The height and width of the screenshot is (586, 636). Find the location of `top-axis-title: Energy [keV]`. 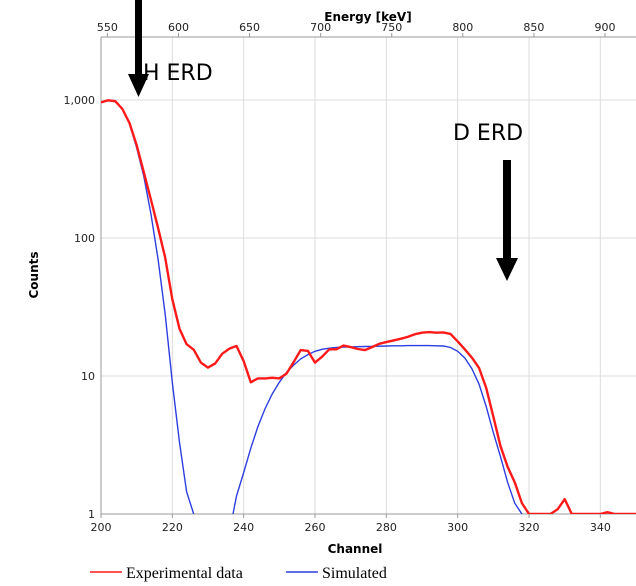

top-axis-title: Energy [keV] is located at coordinates (367, 17).